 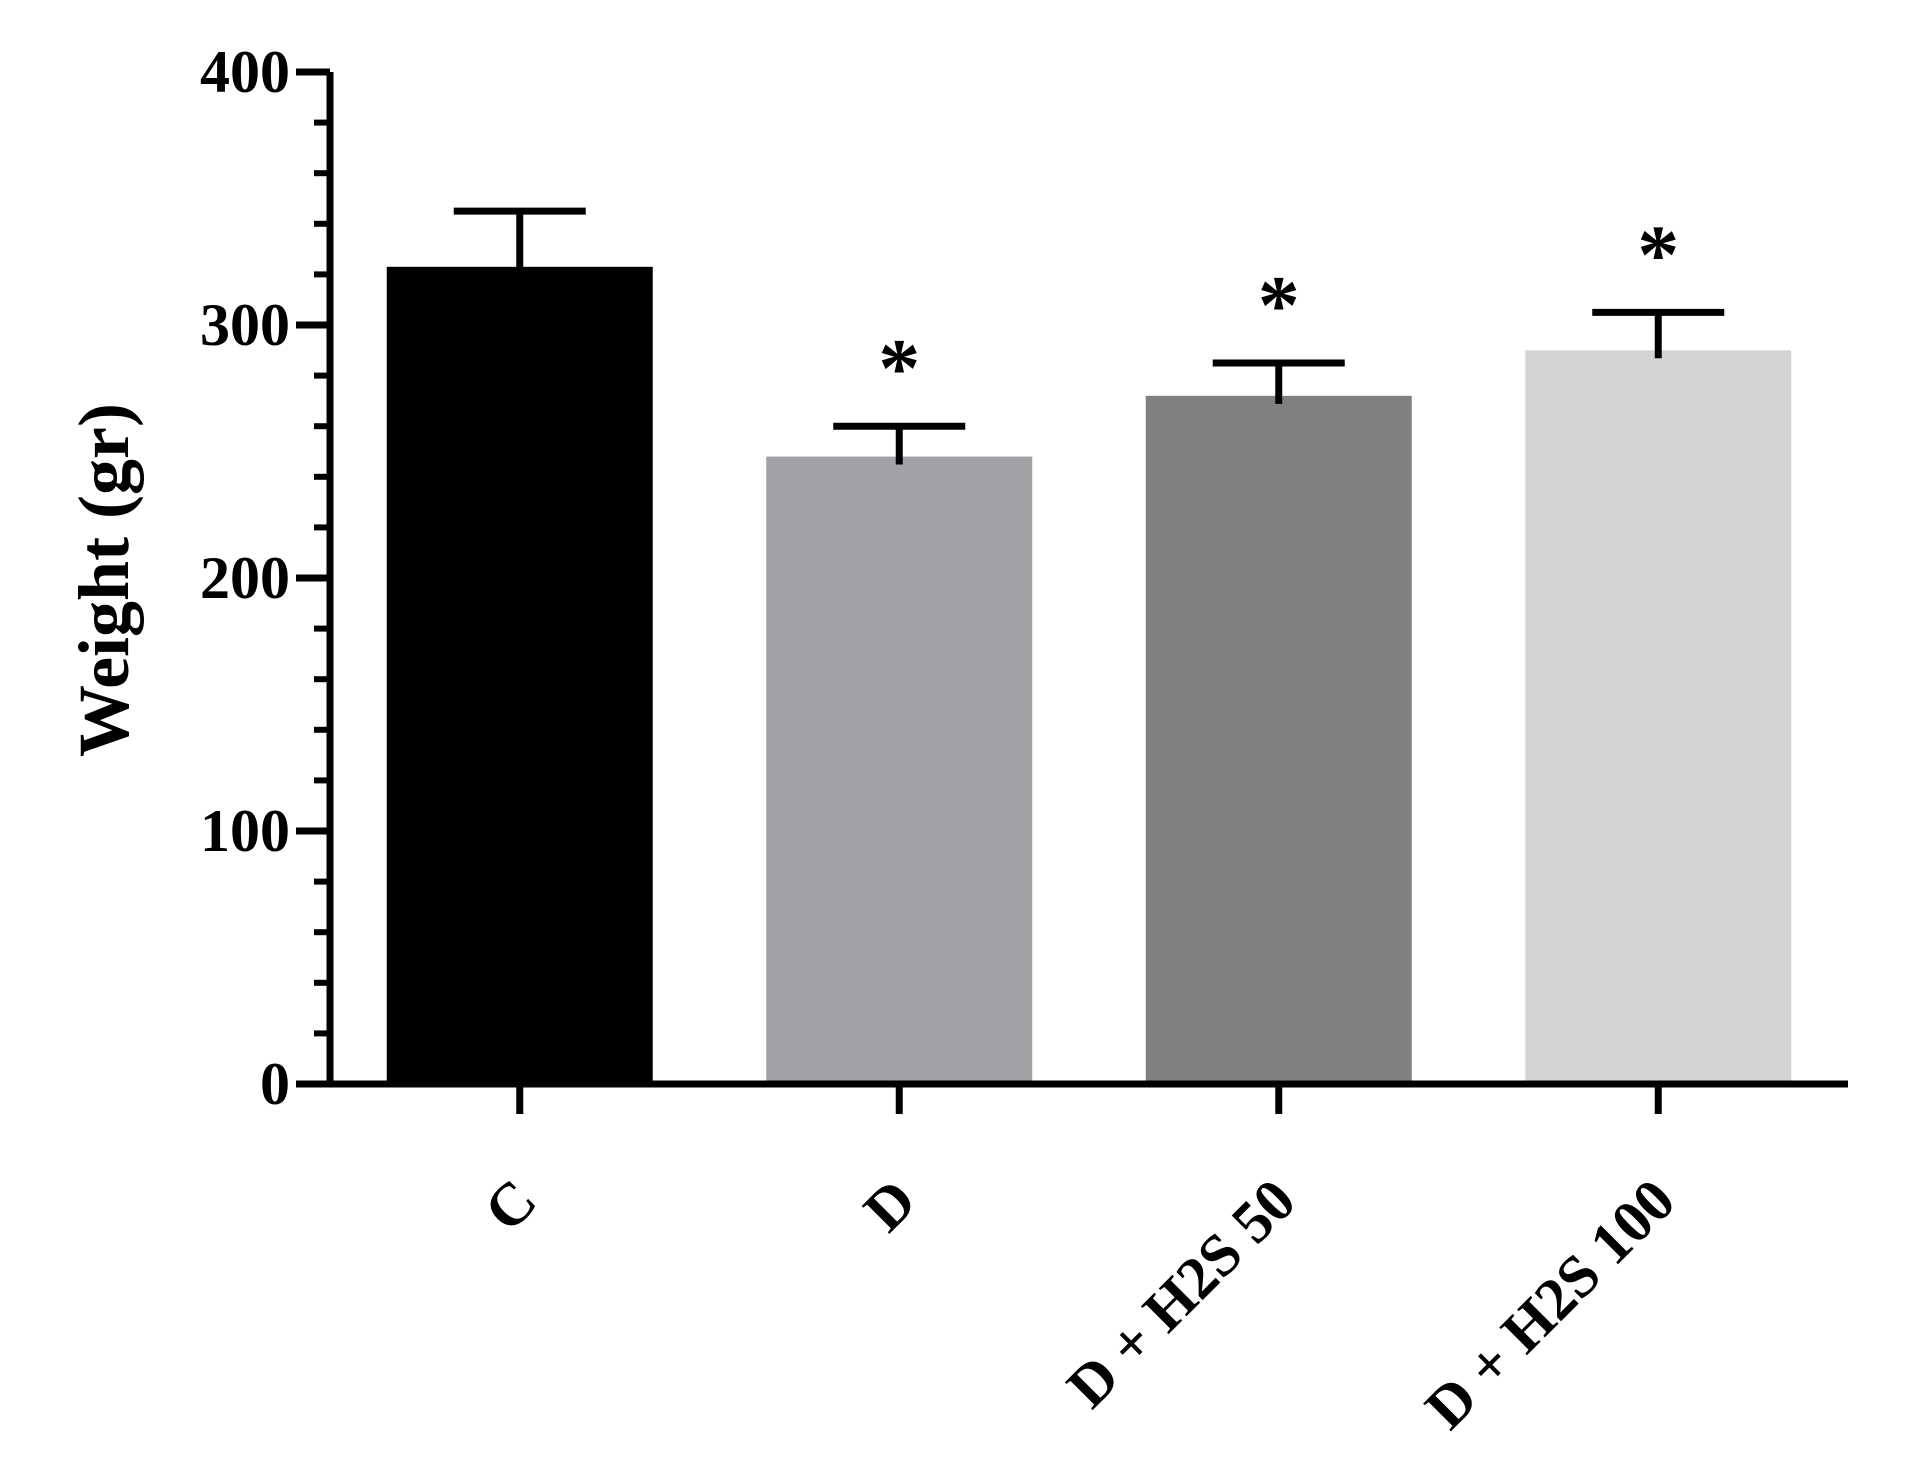 What do you see at coordinates (1550, 1304) in the screenshot?
I see `x-category-label: D + H2S 100` at bounding box center [1550, 1304].